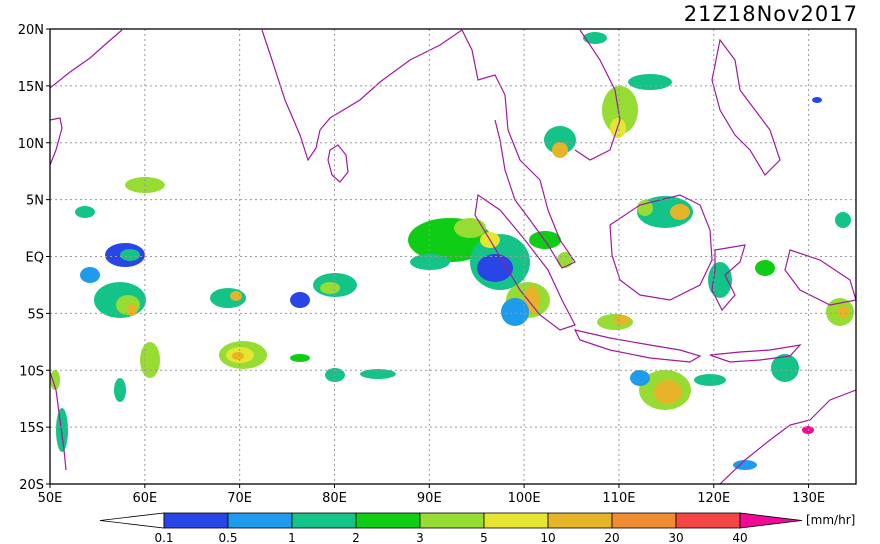  What do you see at coordinates (86, 59) in the screenshot?
I see `arabia-coast` at bounding box center [86, 59].